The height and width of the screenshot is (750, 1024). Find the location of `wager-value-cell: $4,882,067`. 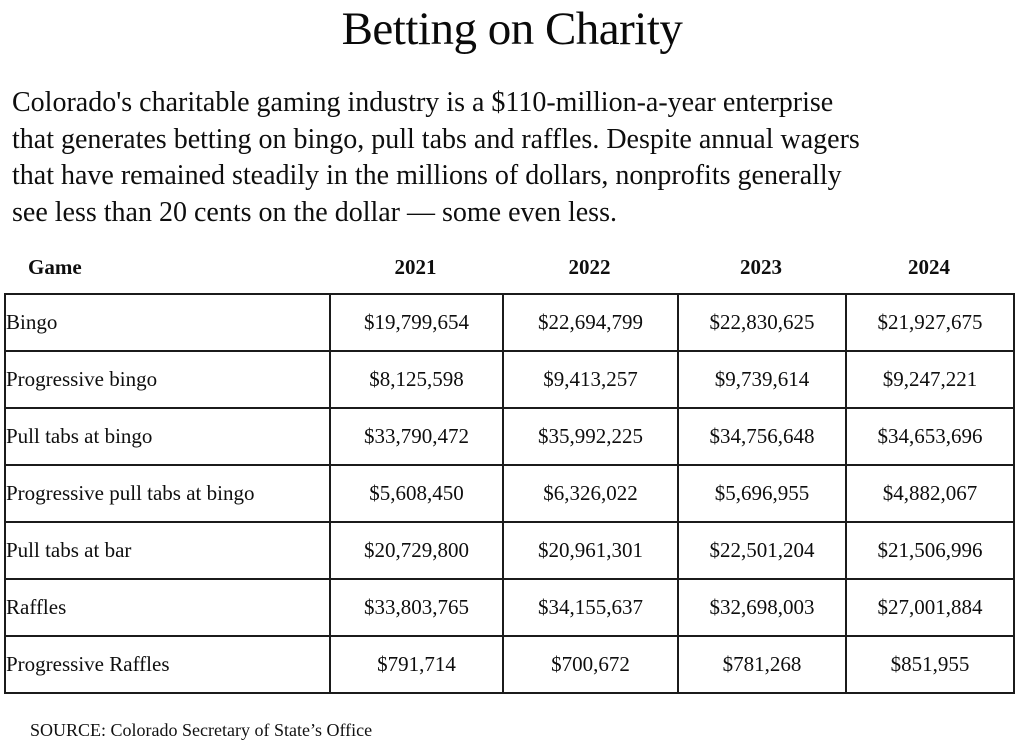

wager-value-cell: $4,882,067 is located at coordinates (930, 493).